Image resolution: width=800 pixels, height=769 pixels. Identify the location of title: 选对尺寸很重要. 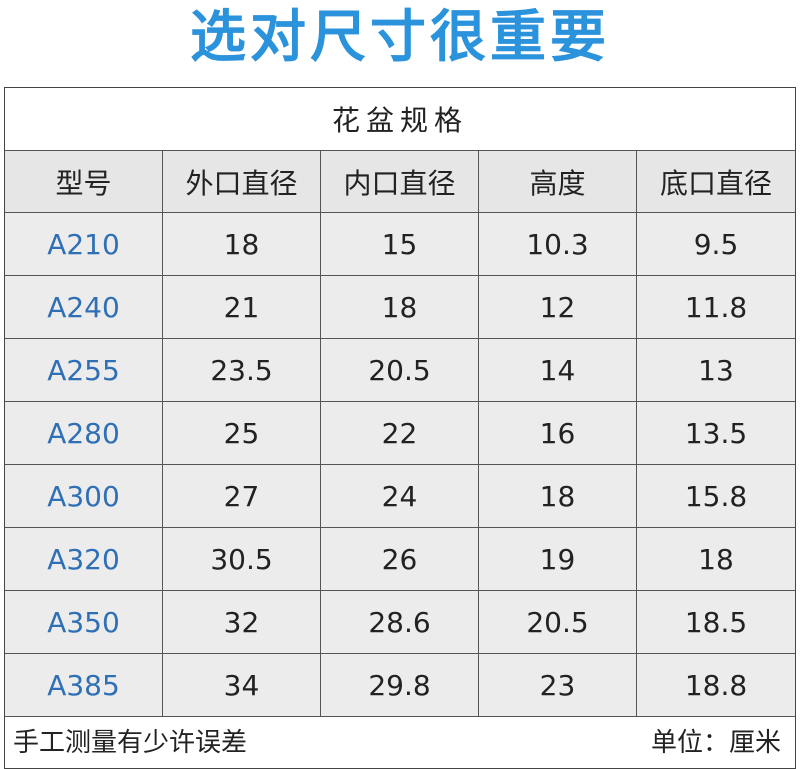
(400, 37).